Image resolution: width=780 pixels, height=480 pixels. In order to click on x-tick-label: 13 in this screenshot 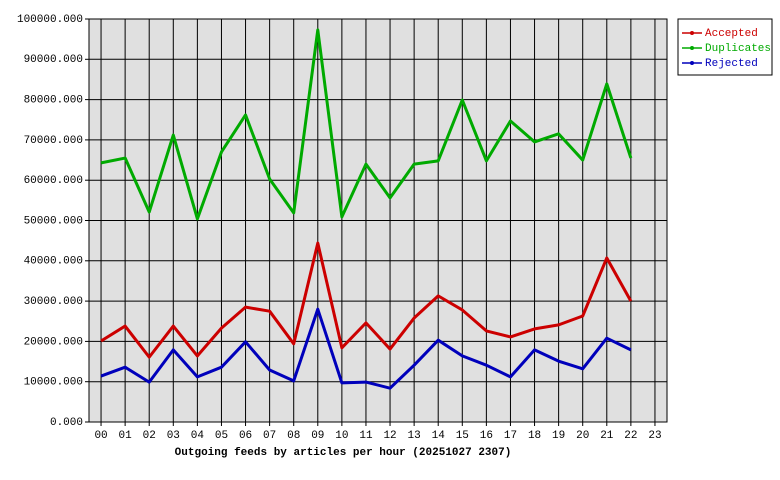, I will do `click(414, 436)`.